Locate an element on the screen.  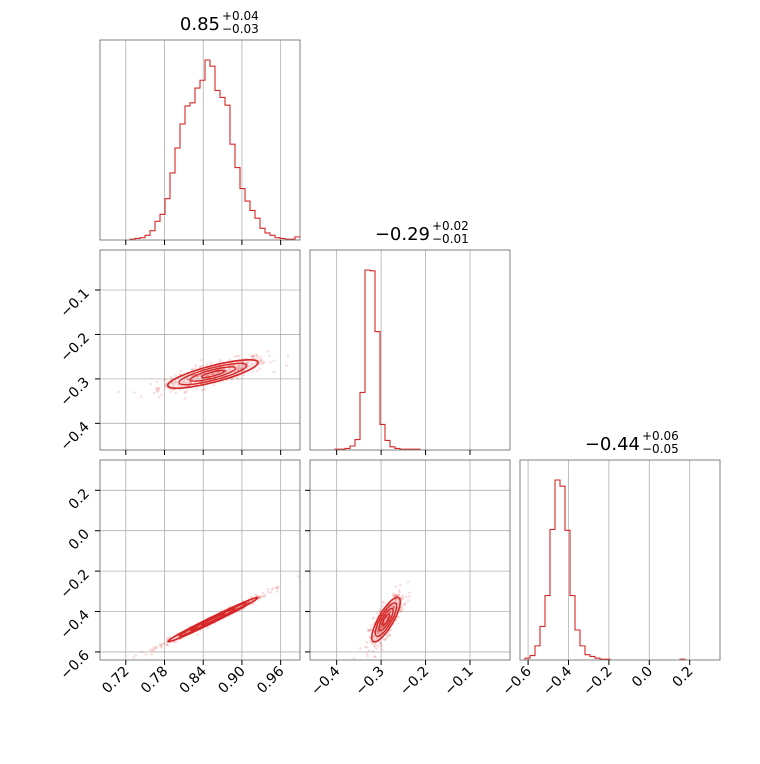
y-tick-label: −0.6 is located at coordinates (74, 664).